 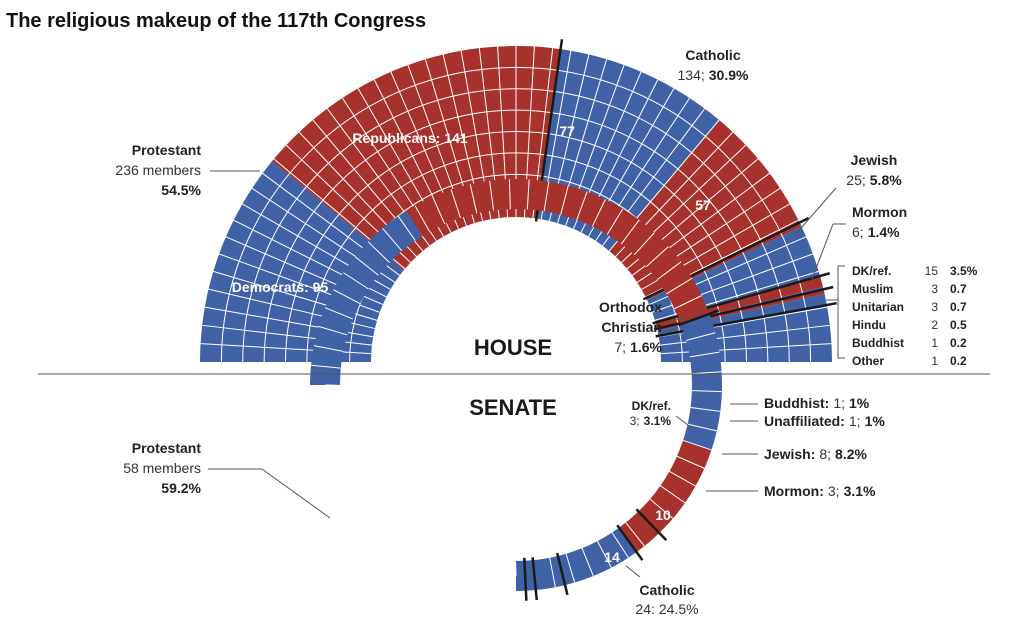 I want to click on svg-text:134;30.9%: 134; 30.9%, so click(x=713, y=75).